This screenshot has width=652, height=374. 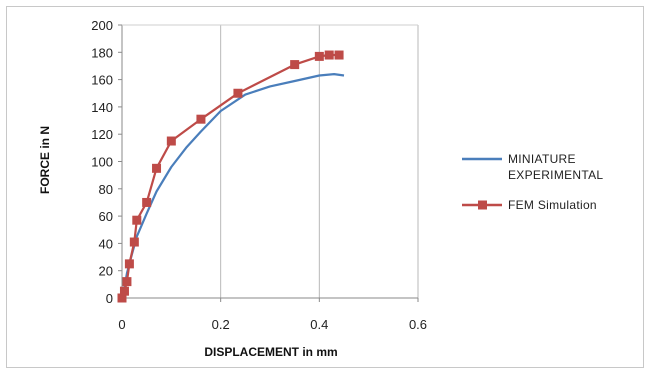 What do you see at coordinates (102, 162) in the screenshot?
I see `y-tick-label: 100` at bounding box center [102, 162].